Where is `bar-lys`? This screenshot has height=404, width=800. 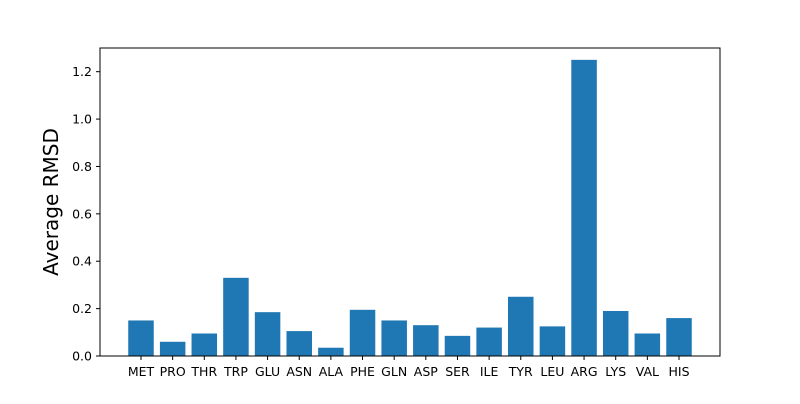
bar-lys is located at coordinates (615, 333).